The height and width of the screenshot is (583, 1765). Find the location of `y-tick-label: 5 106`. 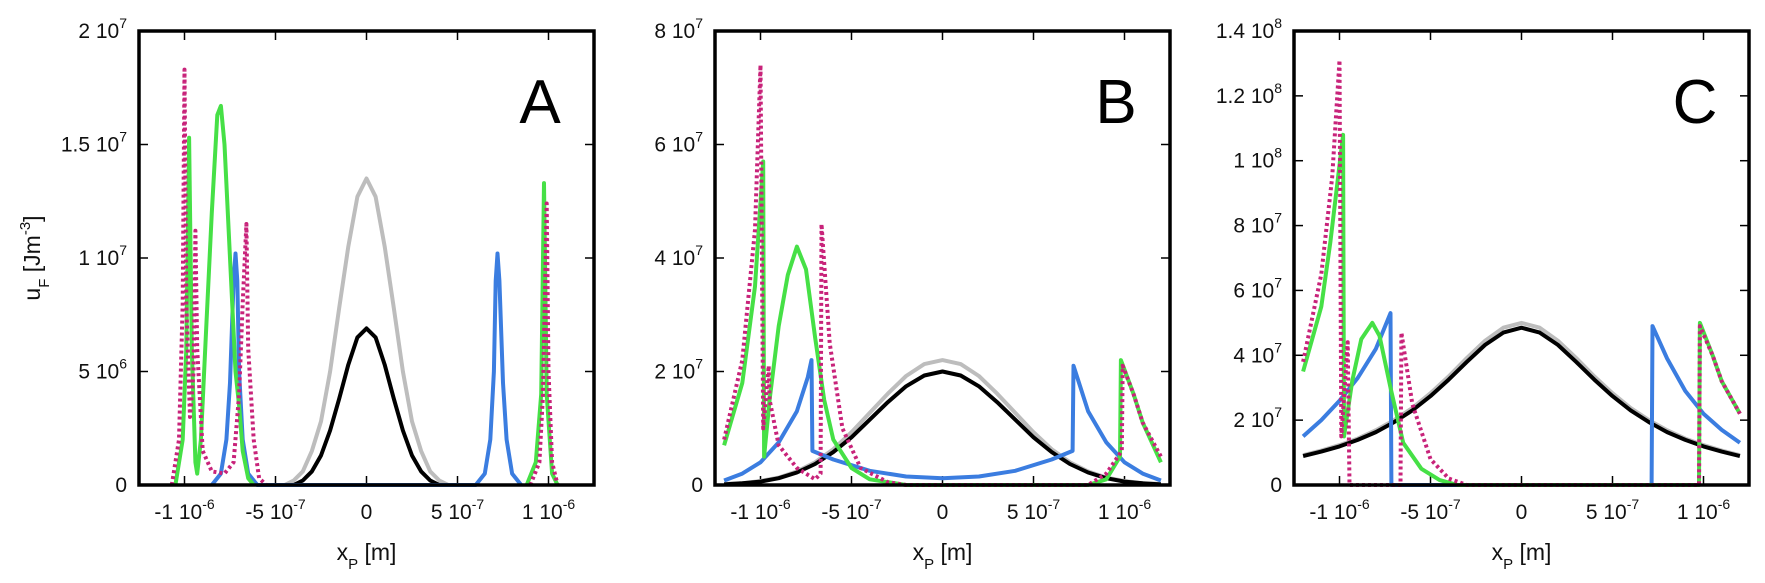

y-tick-label: 5 106 is located at coordinates (102, 370).